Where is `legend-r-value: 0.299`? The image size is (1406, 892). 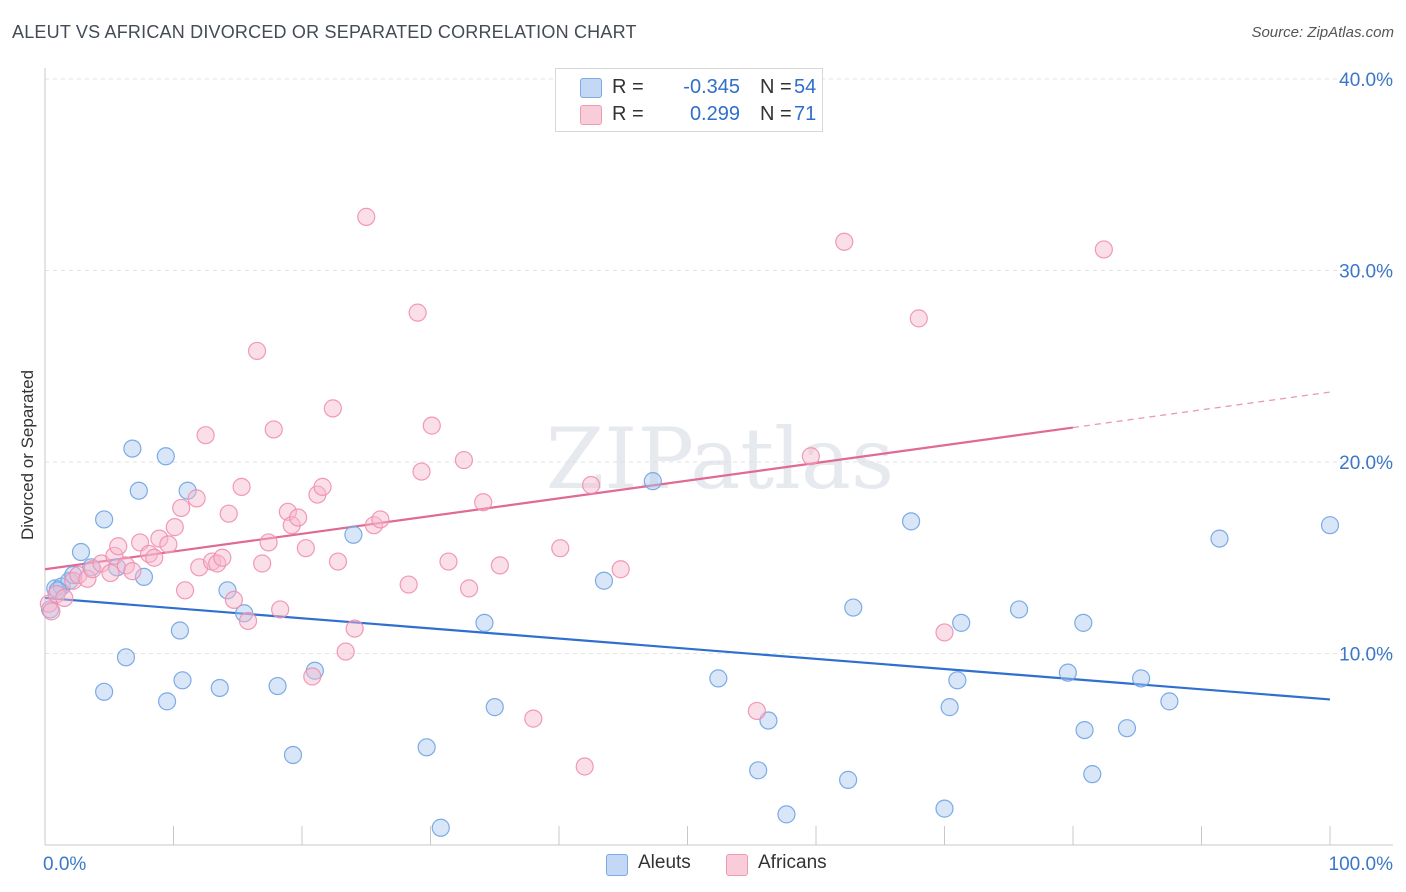 legend-r-value: 0.299 is located at coordinates (714, 114).